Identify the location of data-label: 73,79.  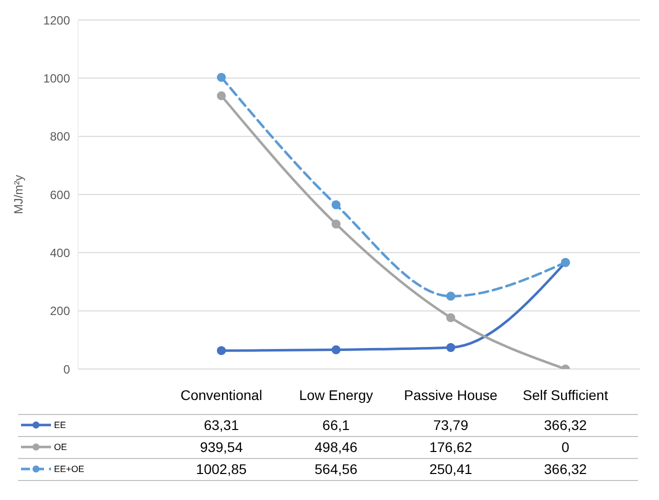
(451, 425).